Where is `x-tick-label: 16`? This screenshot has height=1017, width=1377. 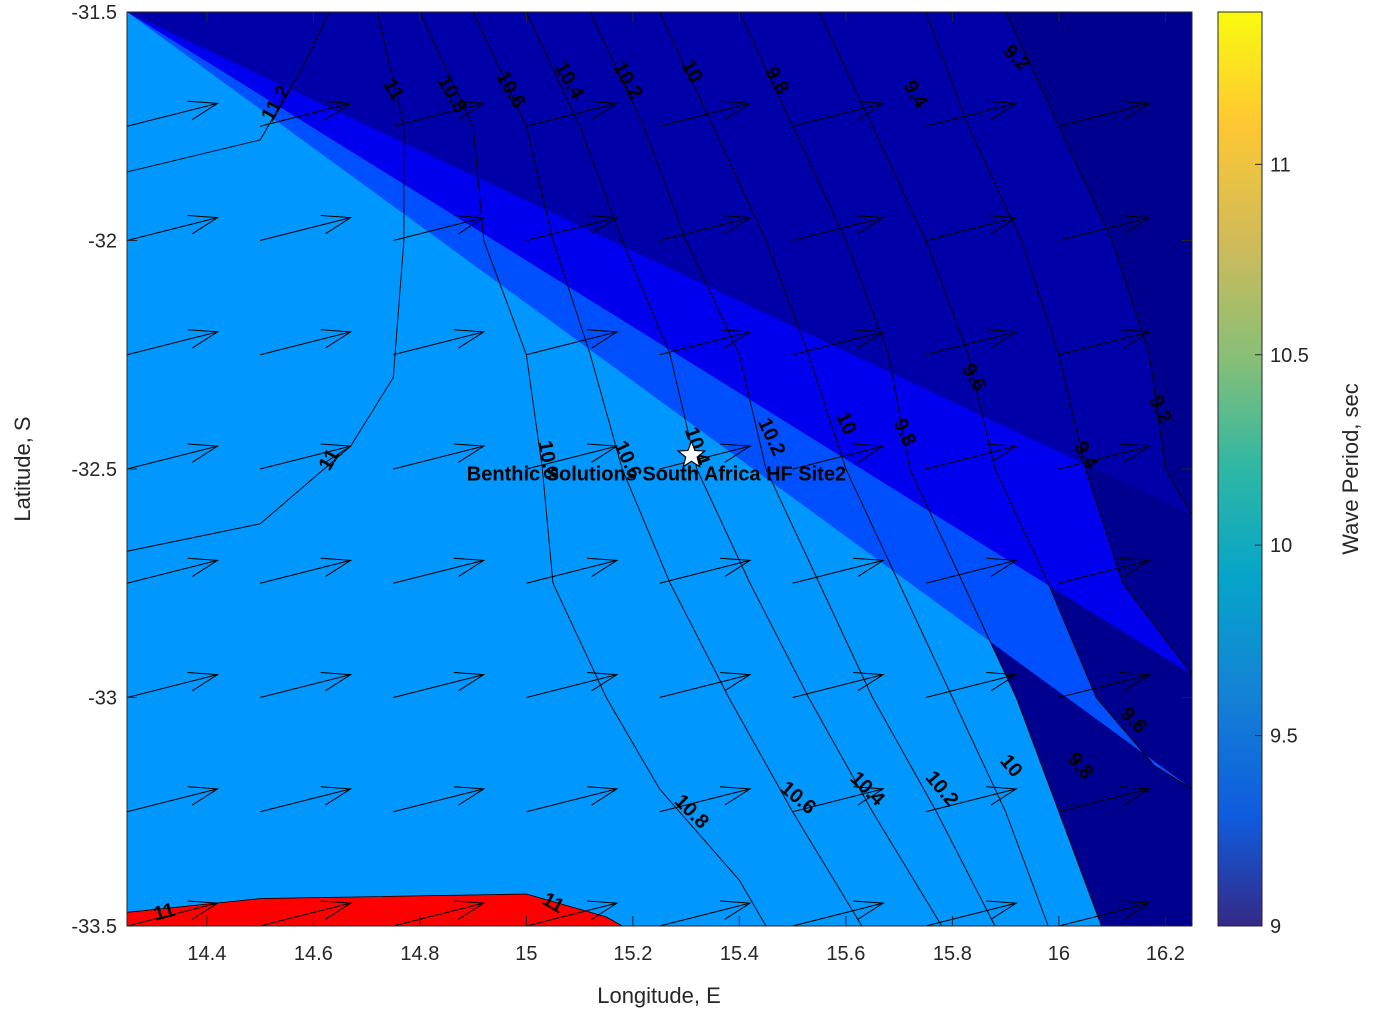
x-tick-label: 16 is located at coordinates (1059, 954).